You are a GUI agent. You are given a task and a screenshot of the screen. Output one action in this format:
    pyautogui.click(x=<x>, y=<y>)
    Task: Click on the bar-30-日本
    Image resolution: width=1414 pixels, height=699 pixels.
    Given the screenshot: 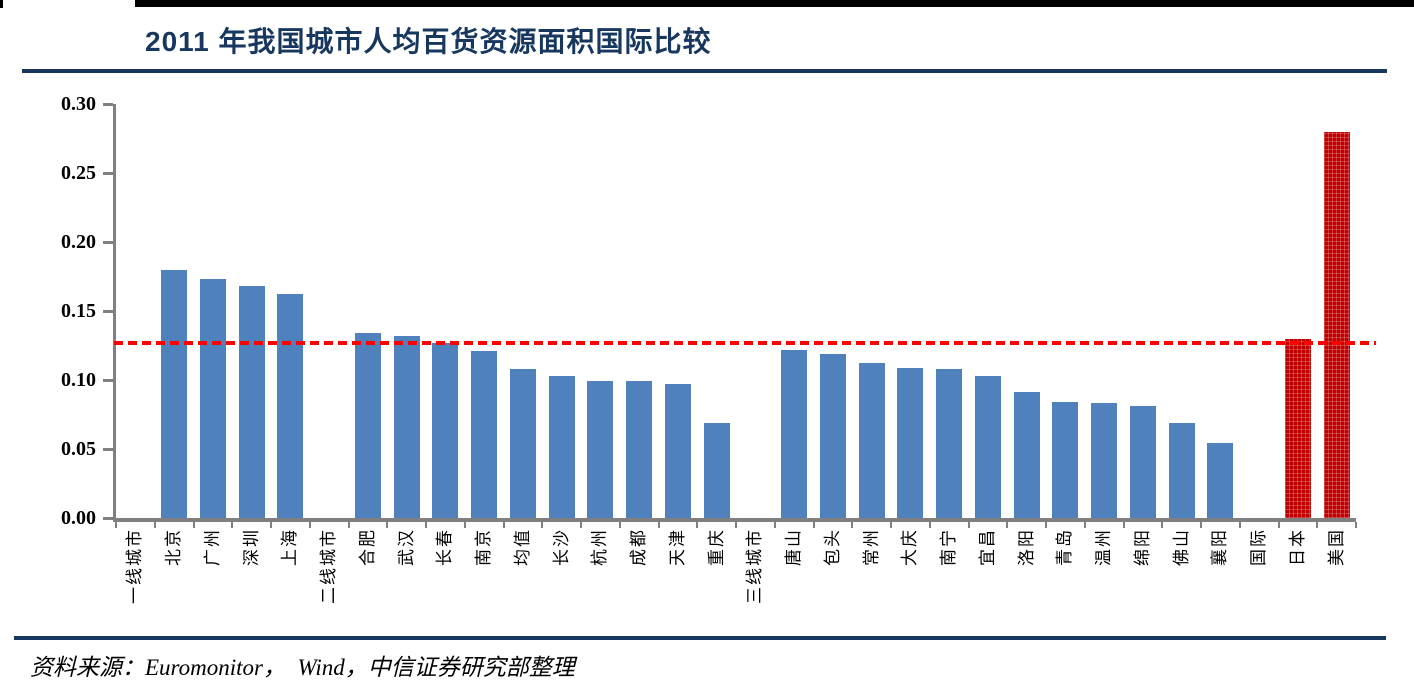 What is the action you would take?
    pyautogui.click(x=1297, y=428)
    